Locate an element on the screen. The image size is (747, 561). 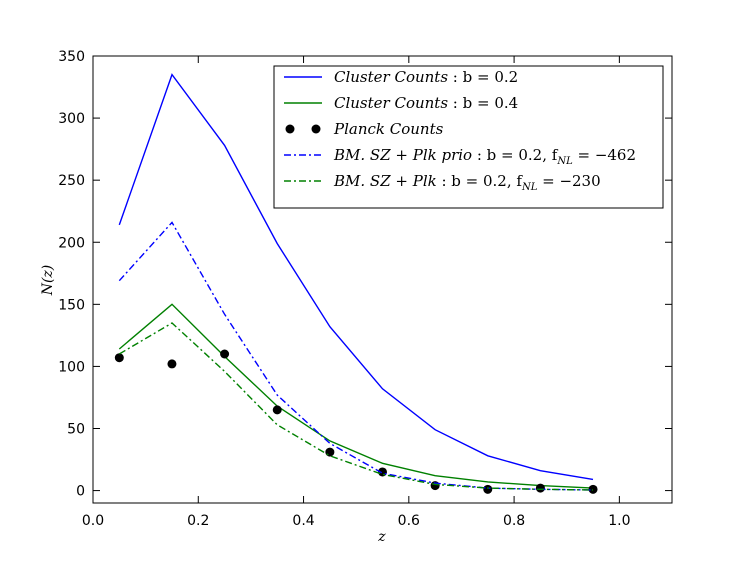
y-tick-label: 350 is located at coordinates (71, 57).